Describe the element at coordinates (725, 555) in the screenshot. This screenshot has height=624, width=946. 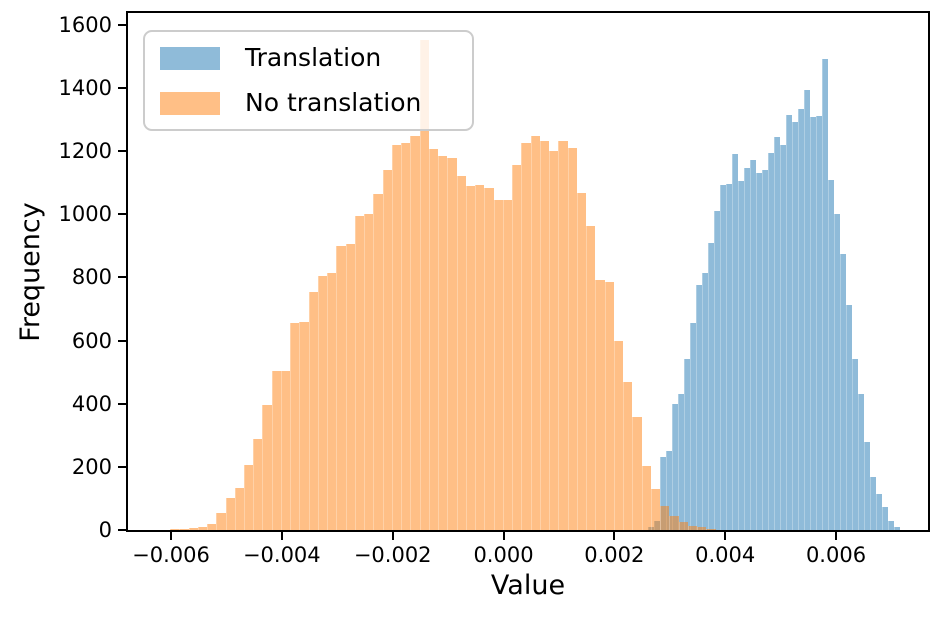
I see `x-tick-label: 0.004` at that location.